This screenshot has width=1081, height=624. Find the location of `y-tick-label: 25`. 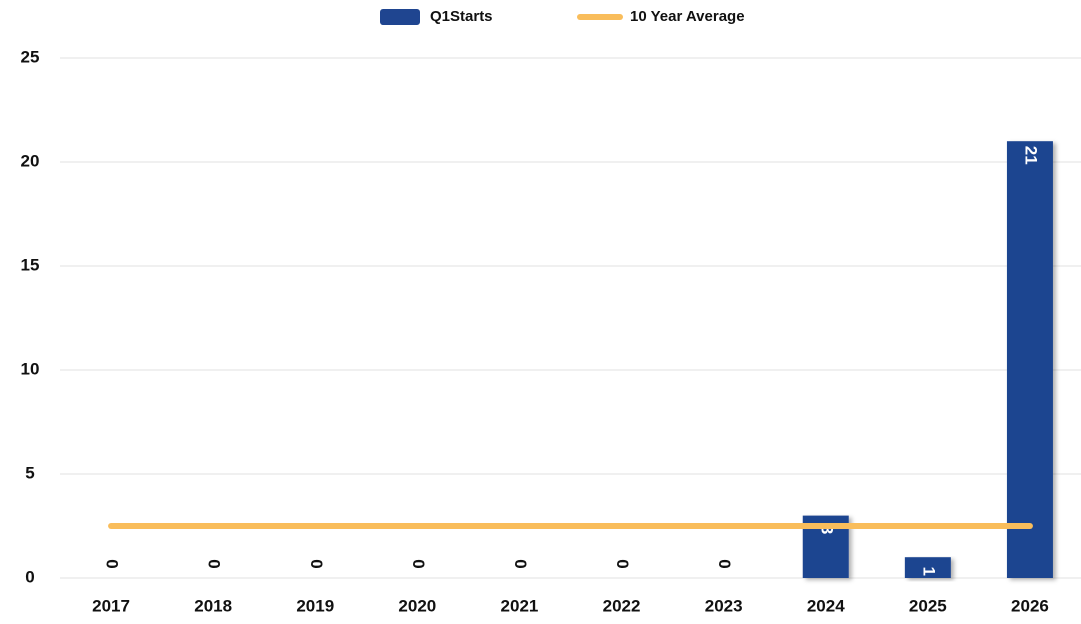

y-tick-label: 25 is located at coordinates (30, 56).